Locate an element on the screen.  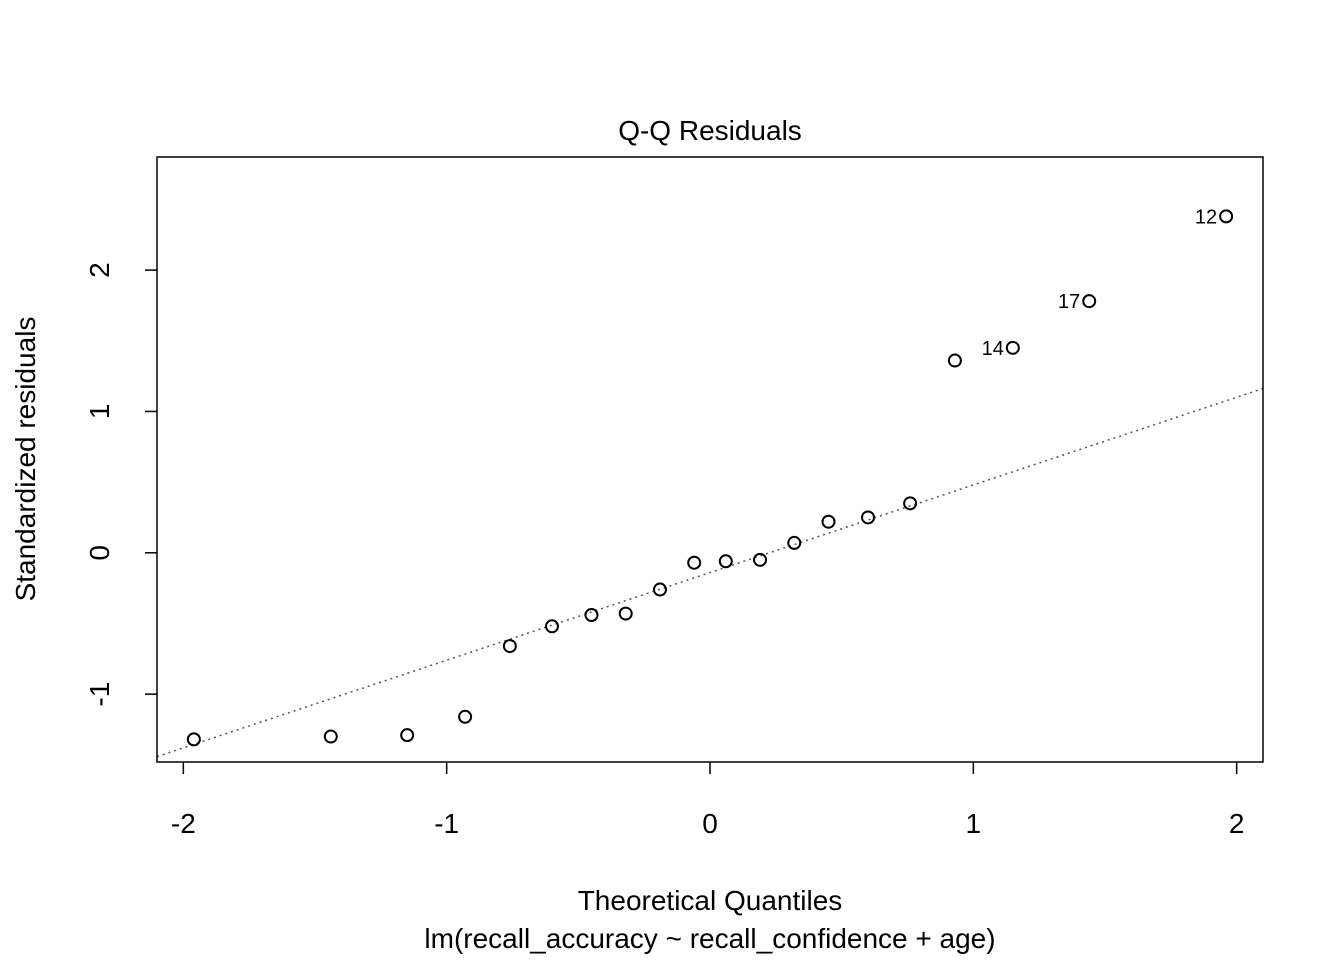
y-axis: -1 0 1 2 is located at coordinates (120, 484).